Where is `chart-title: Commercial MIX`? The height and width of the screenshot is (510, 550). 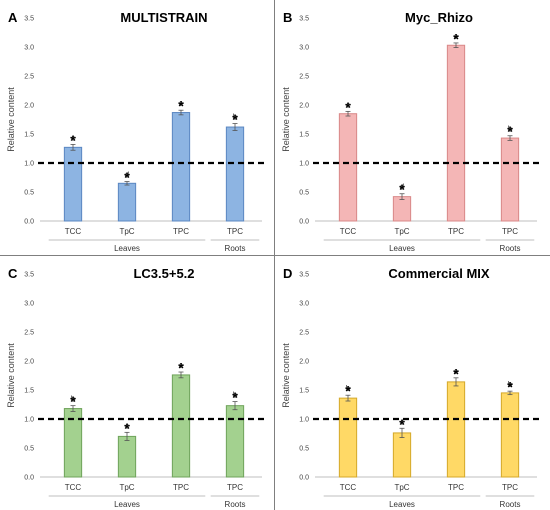 chart-title: Commercial MIX is located at coordinates (438, 273).